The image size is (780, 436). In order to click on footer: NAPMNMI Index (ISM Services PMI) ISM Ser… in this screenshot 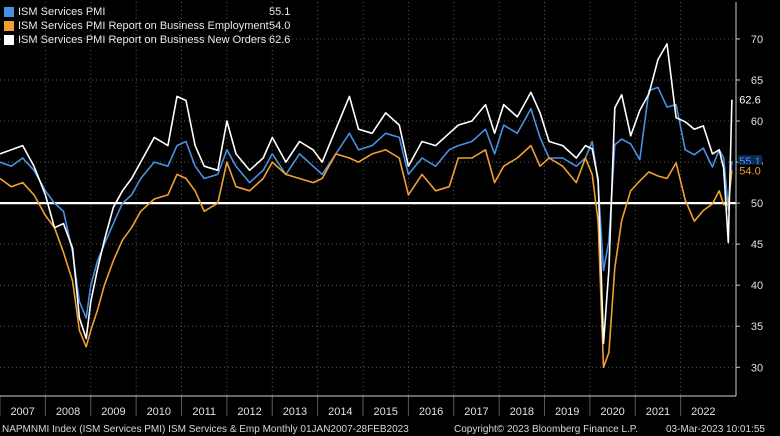, I will do `click(390, 429)`.